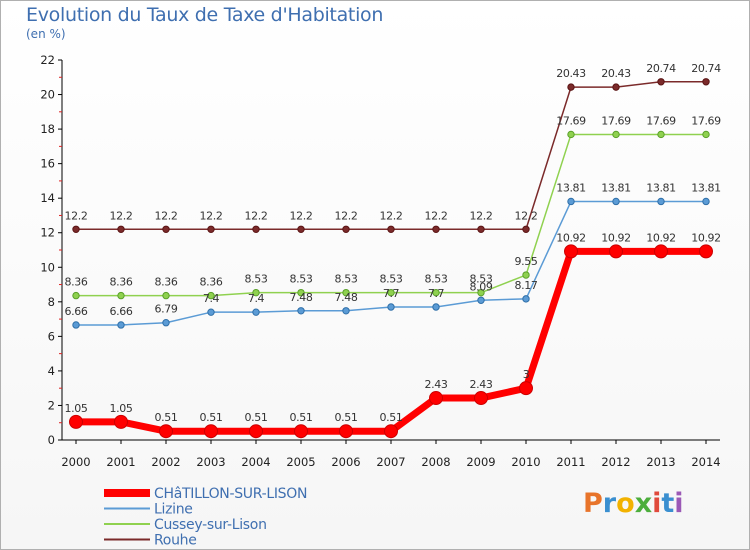 The width and height of the screenshot is (750, 550). Describe the element at coordinates (481, 286) in the screenshot. I see `data-label: 8.09` at that location.